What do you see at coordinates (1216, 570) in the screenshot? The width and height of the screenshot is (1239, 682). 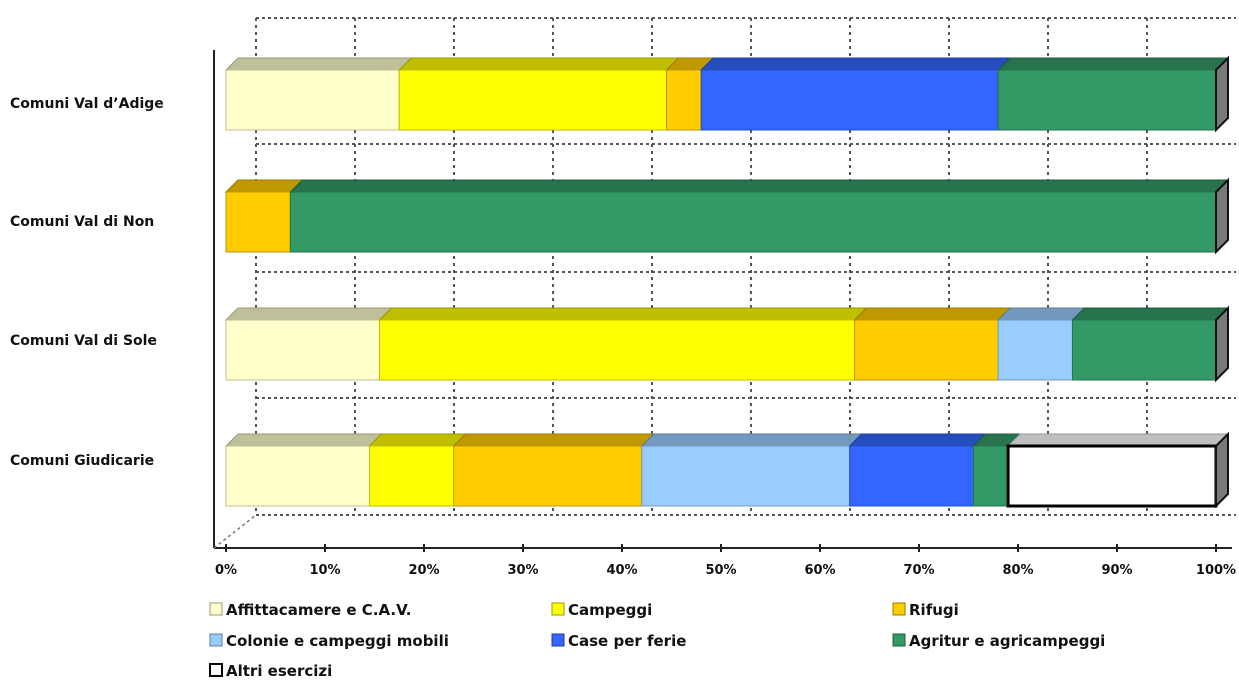 I see `x-tick-label: 100%` at bounding box center [1216, 570].